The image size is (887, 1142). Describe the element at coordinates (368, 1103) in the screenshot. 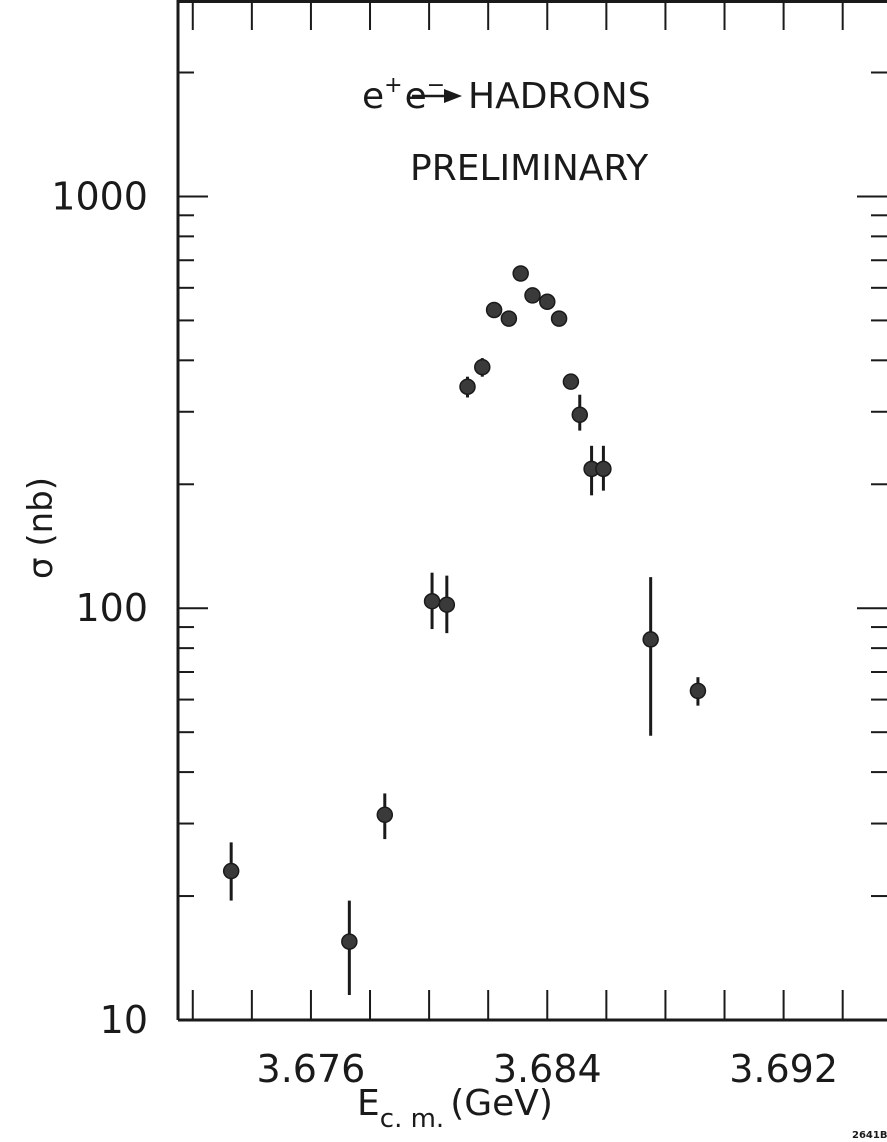

I see `x-axis-label-main: E` at that location.